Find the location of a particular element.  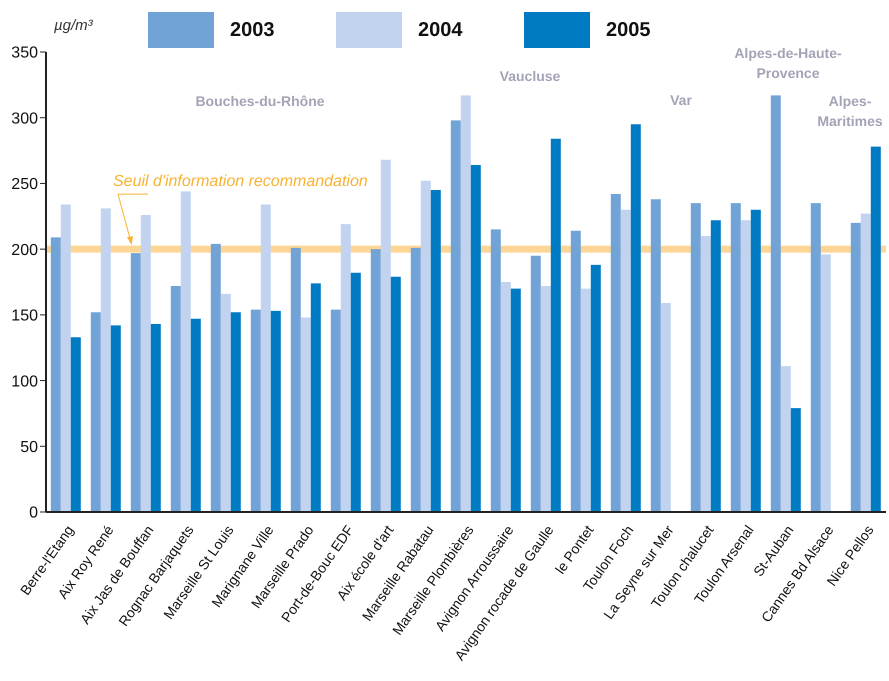

annotation: Vaucluse is located at coordinates (530, 76).